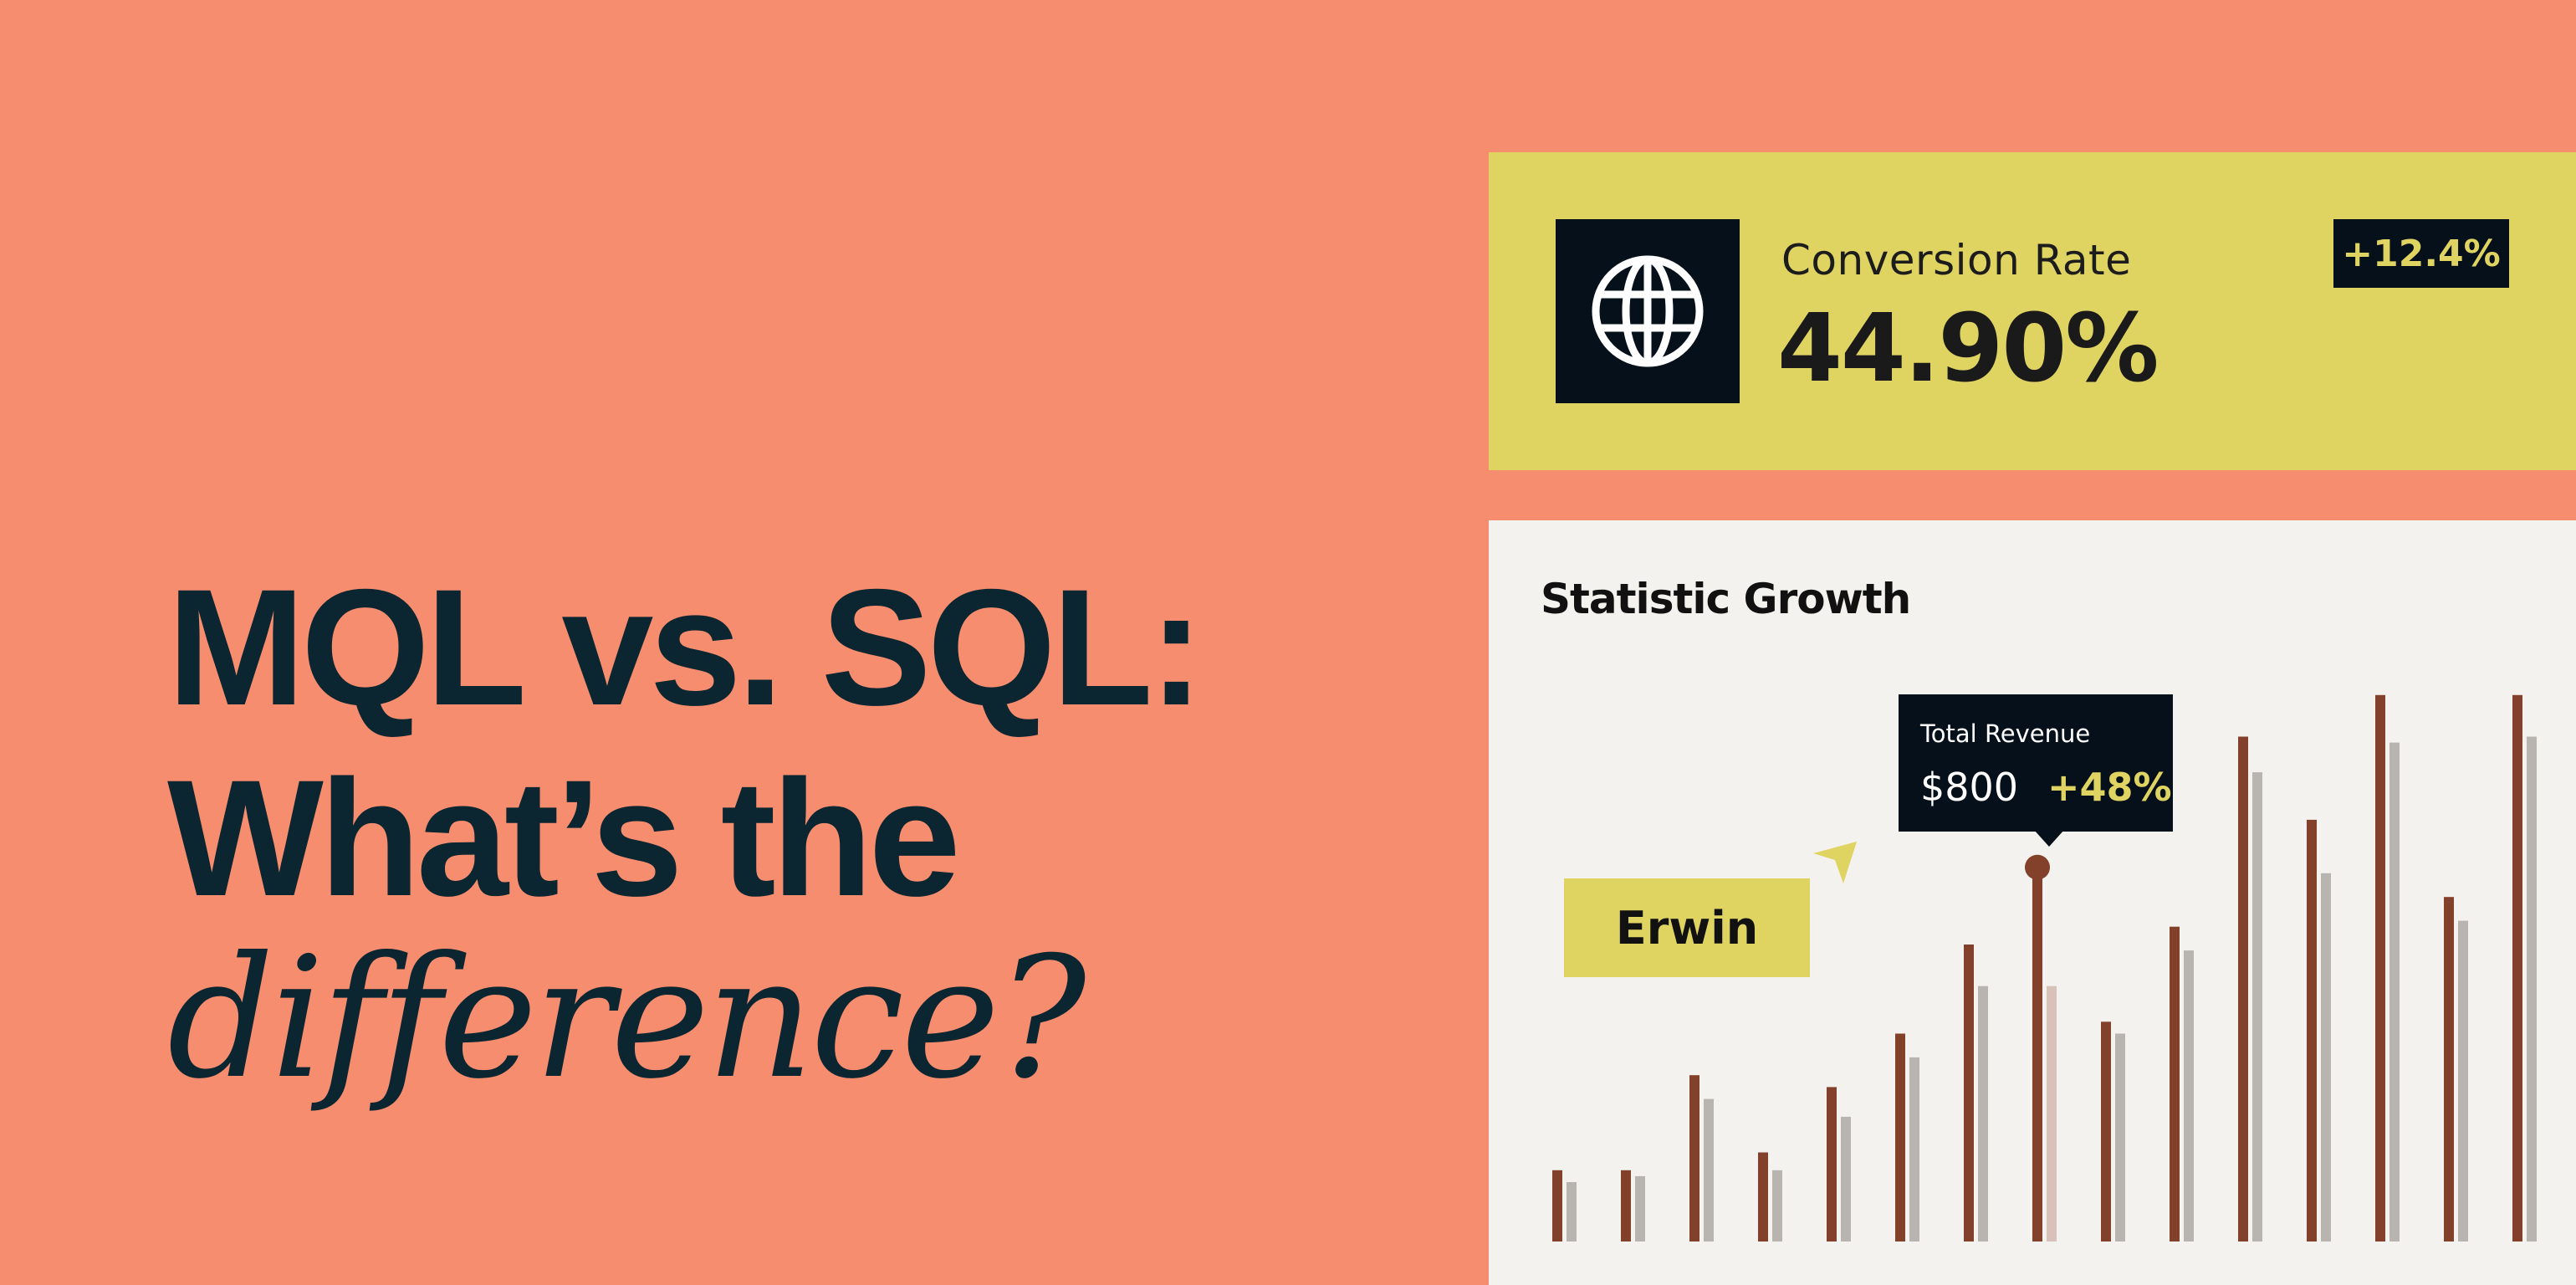 The image size is (2576, 1285). Describe the element at coordinates (1969, 787) in the screenshot. I see `tooltip-amount: $800` at that location.